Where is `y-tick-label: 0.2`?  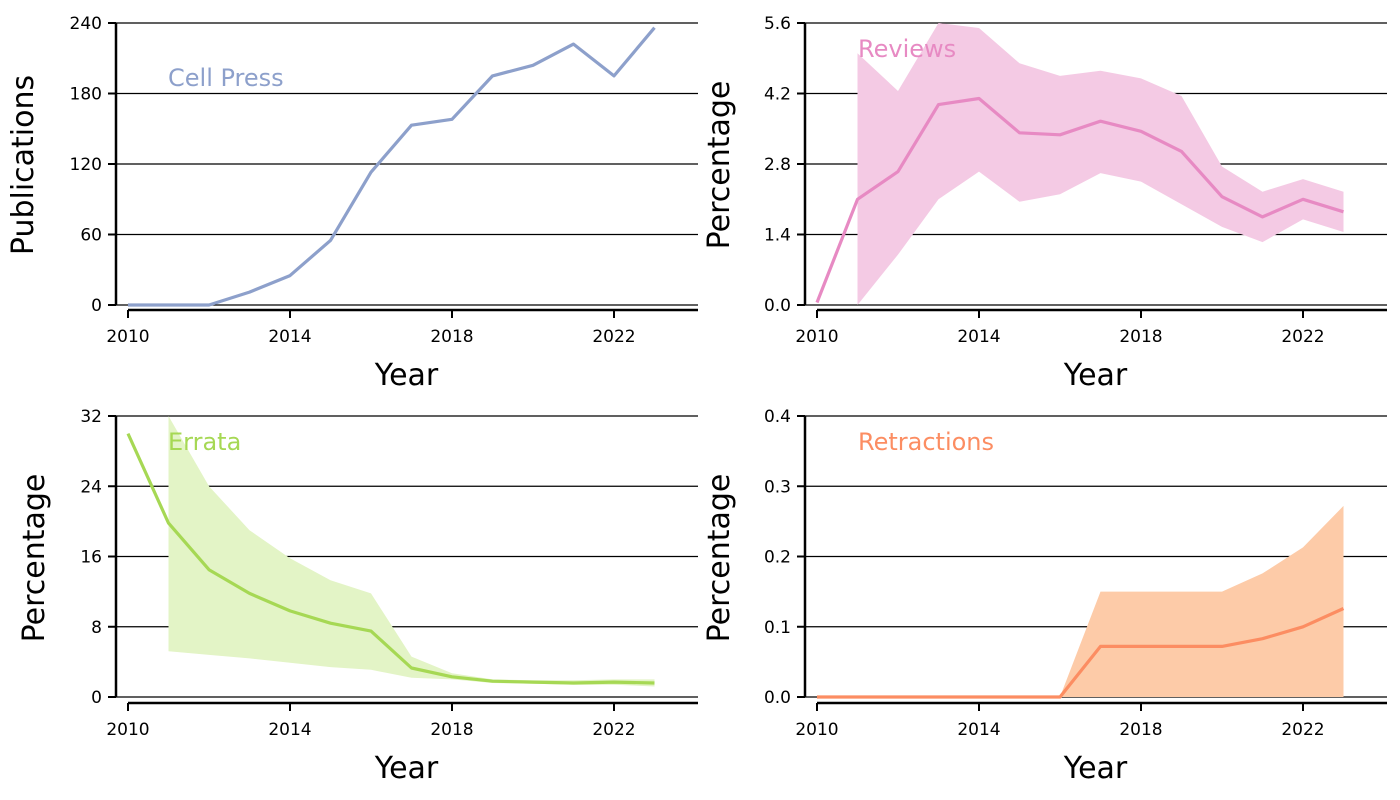 y-tick-label: 0.2 is located at coordinates (777, 558).